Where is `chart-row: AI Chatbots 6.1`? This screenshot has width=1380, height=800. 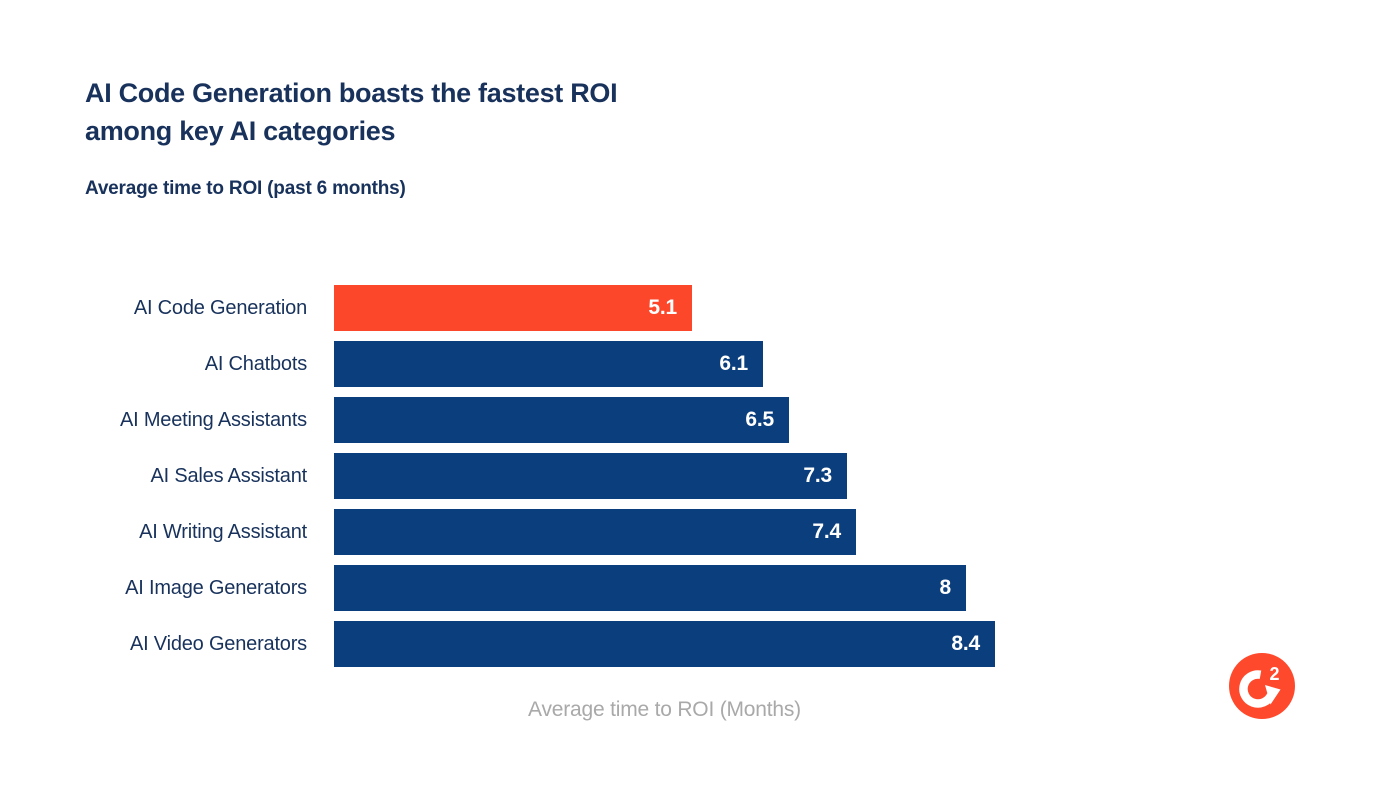 chart-row: AI Chatbots 6.1 is located at coordinates (690, 364).